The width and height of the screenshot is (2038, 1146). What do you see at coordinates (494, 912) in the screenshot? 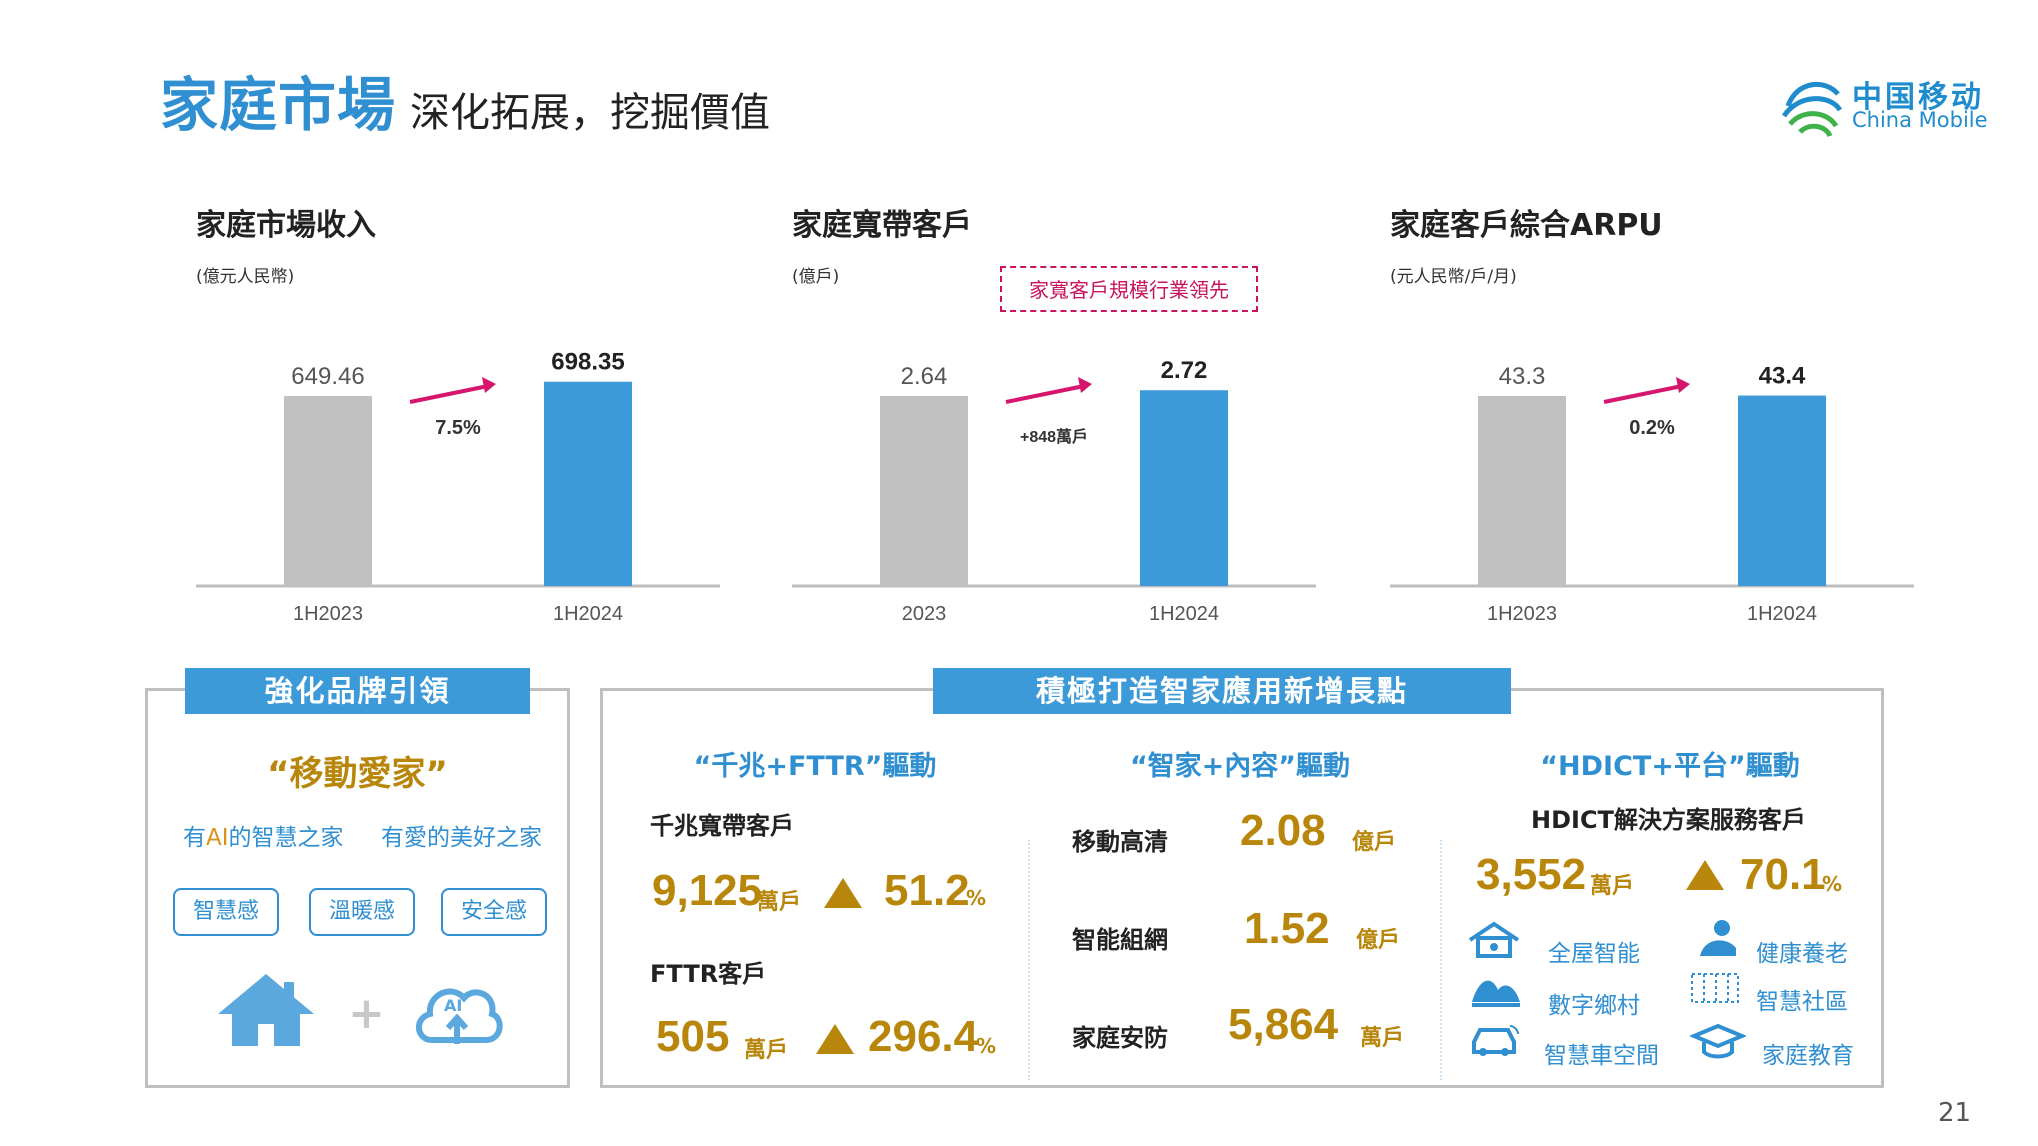
I see `pill-safe: 安全感` at bounding box center [494, 912].